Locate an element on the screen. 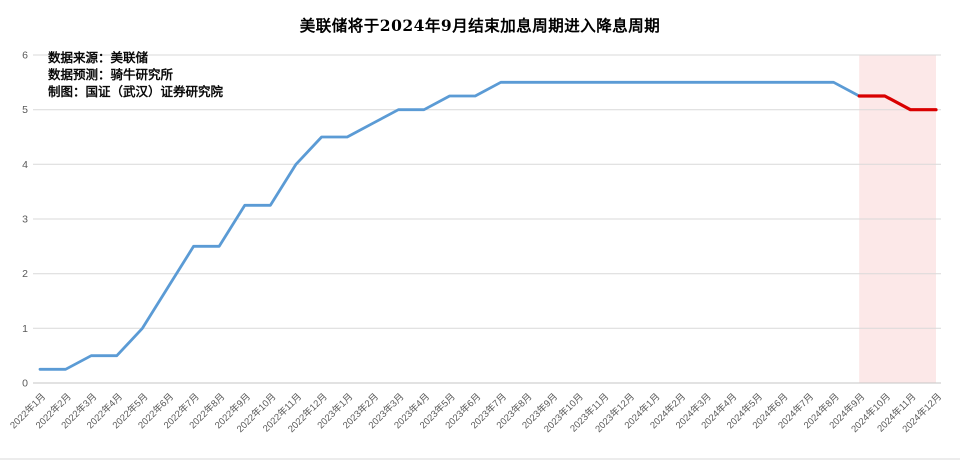 Image resolution: width=960 pixels, height=465 pixels. y-tick-label: 4 is located at coordinates (25, 165).